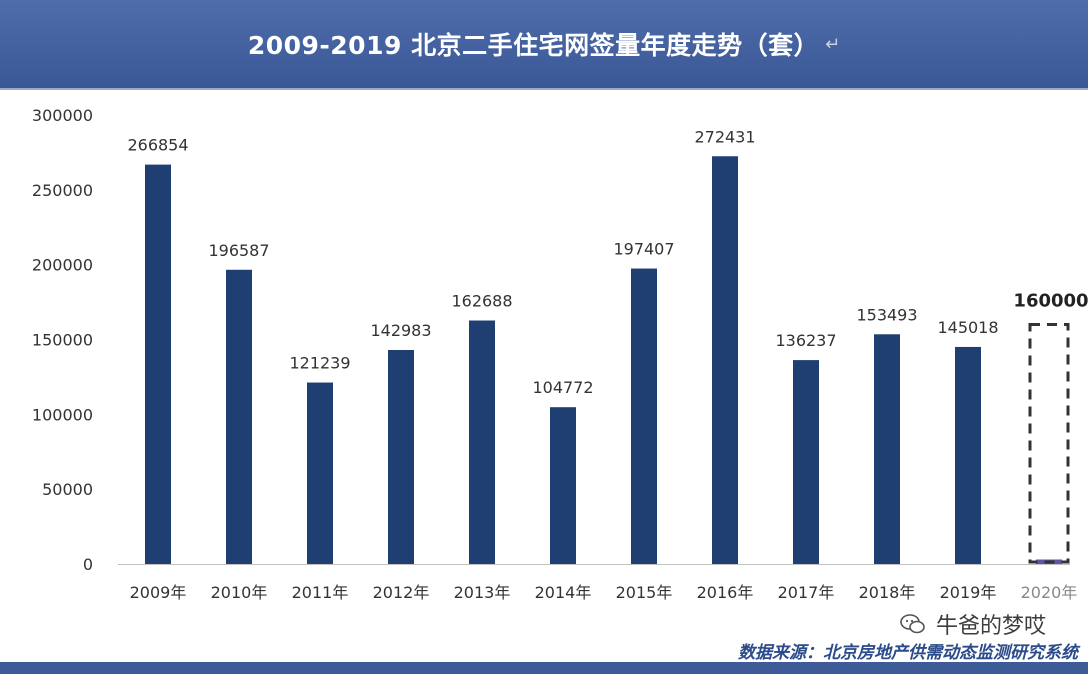 This screenshot has width=1088, height=674. Describe the element at coordinates (481, 301) in the screenshot. I see `data-label: 162688` at that location.